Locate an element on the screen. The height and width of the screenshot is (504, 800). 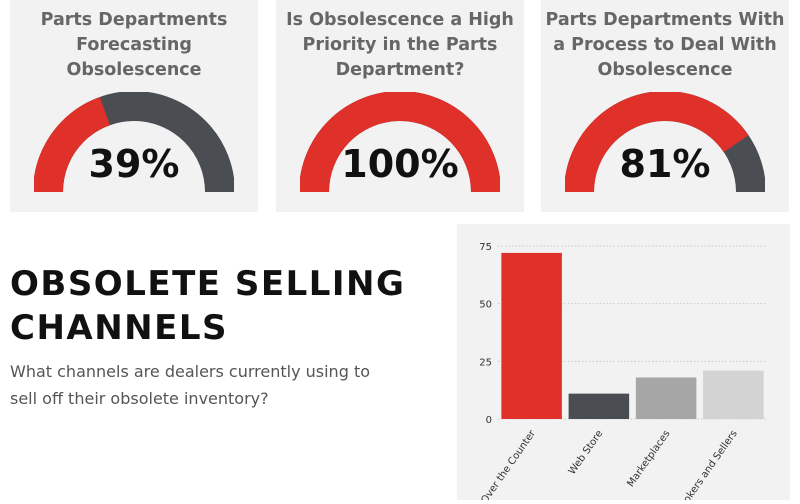
y-tick-label: 50 is located at coordinates (485, 305).